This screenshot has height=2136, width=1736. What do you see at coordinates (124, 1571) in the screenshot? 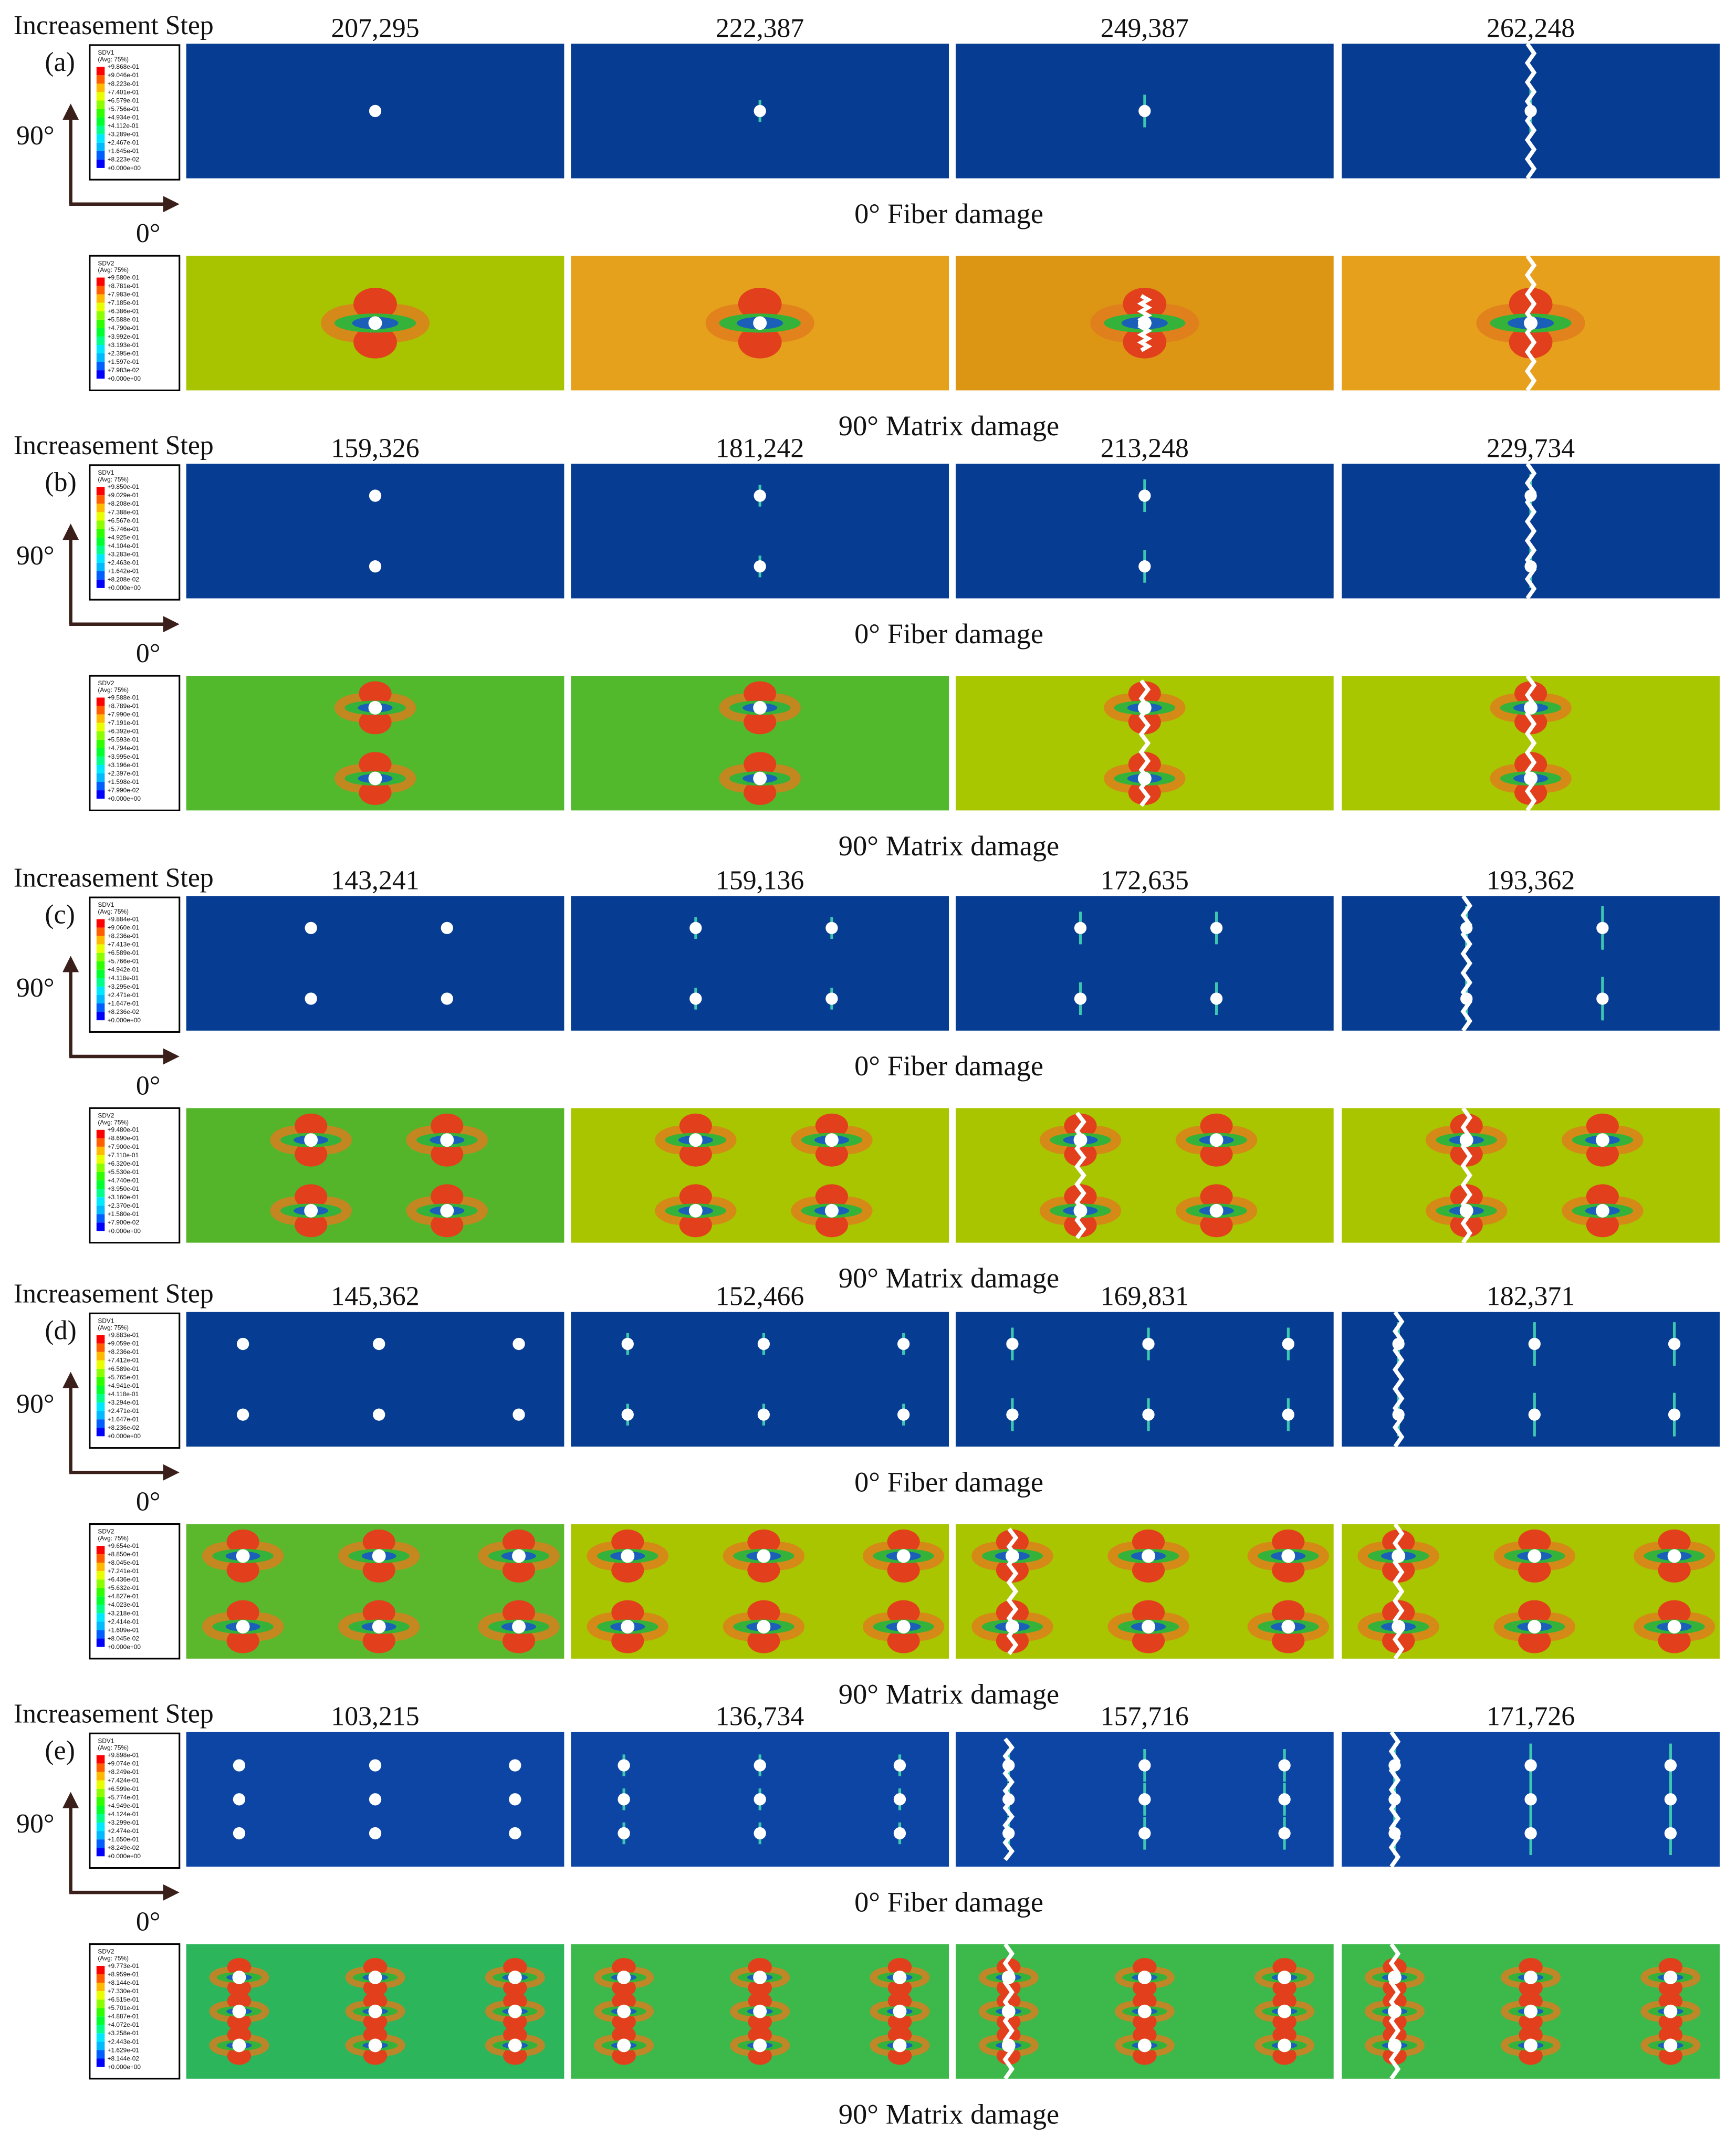
I see `legend-value: +7.241e-01` at bounding box center [124, 1571].